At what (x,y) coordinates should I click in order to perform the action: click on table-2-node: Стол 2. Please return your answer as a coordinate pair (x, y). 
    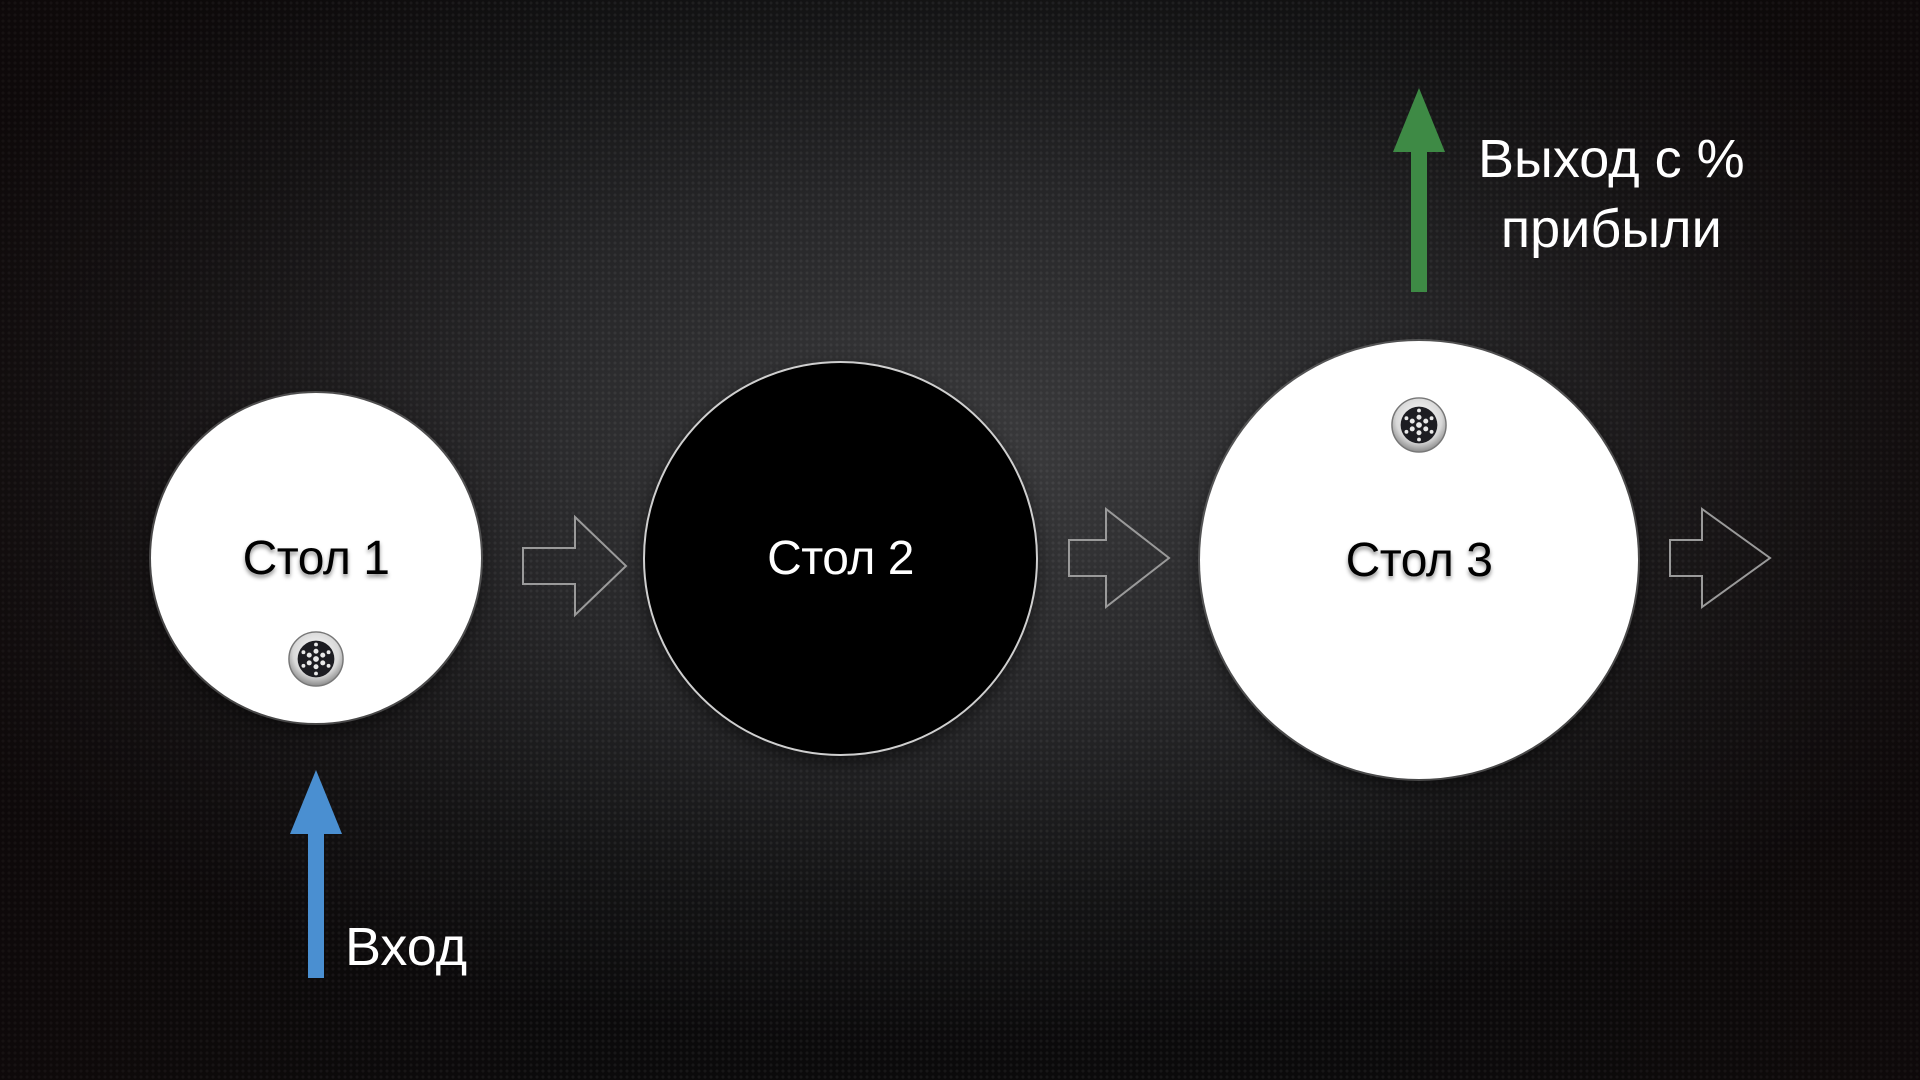
    Looking at the image, I should click on (840, 558).